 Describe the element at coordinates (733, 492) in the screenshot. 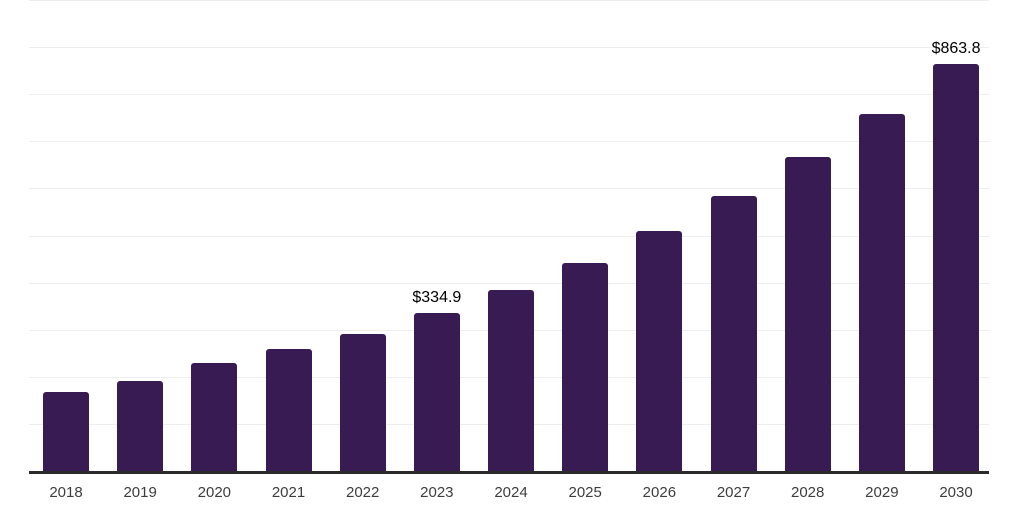

I see `x-tick-label-2027: 2027` at that location.